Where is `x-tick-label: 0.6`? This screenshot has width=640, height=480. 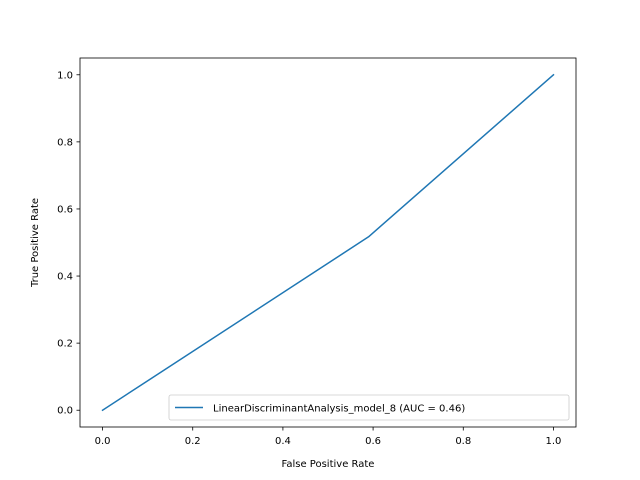 x-tick-label: 0.6 is located at coordinates (373, 441).